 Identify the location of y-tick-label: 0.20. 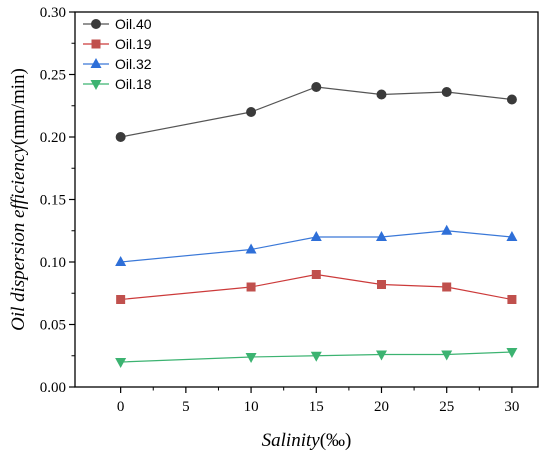
(53, 138).